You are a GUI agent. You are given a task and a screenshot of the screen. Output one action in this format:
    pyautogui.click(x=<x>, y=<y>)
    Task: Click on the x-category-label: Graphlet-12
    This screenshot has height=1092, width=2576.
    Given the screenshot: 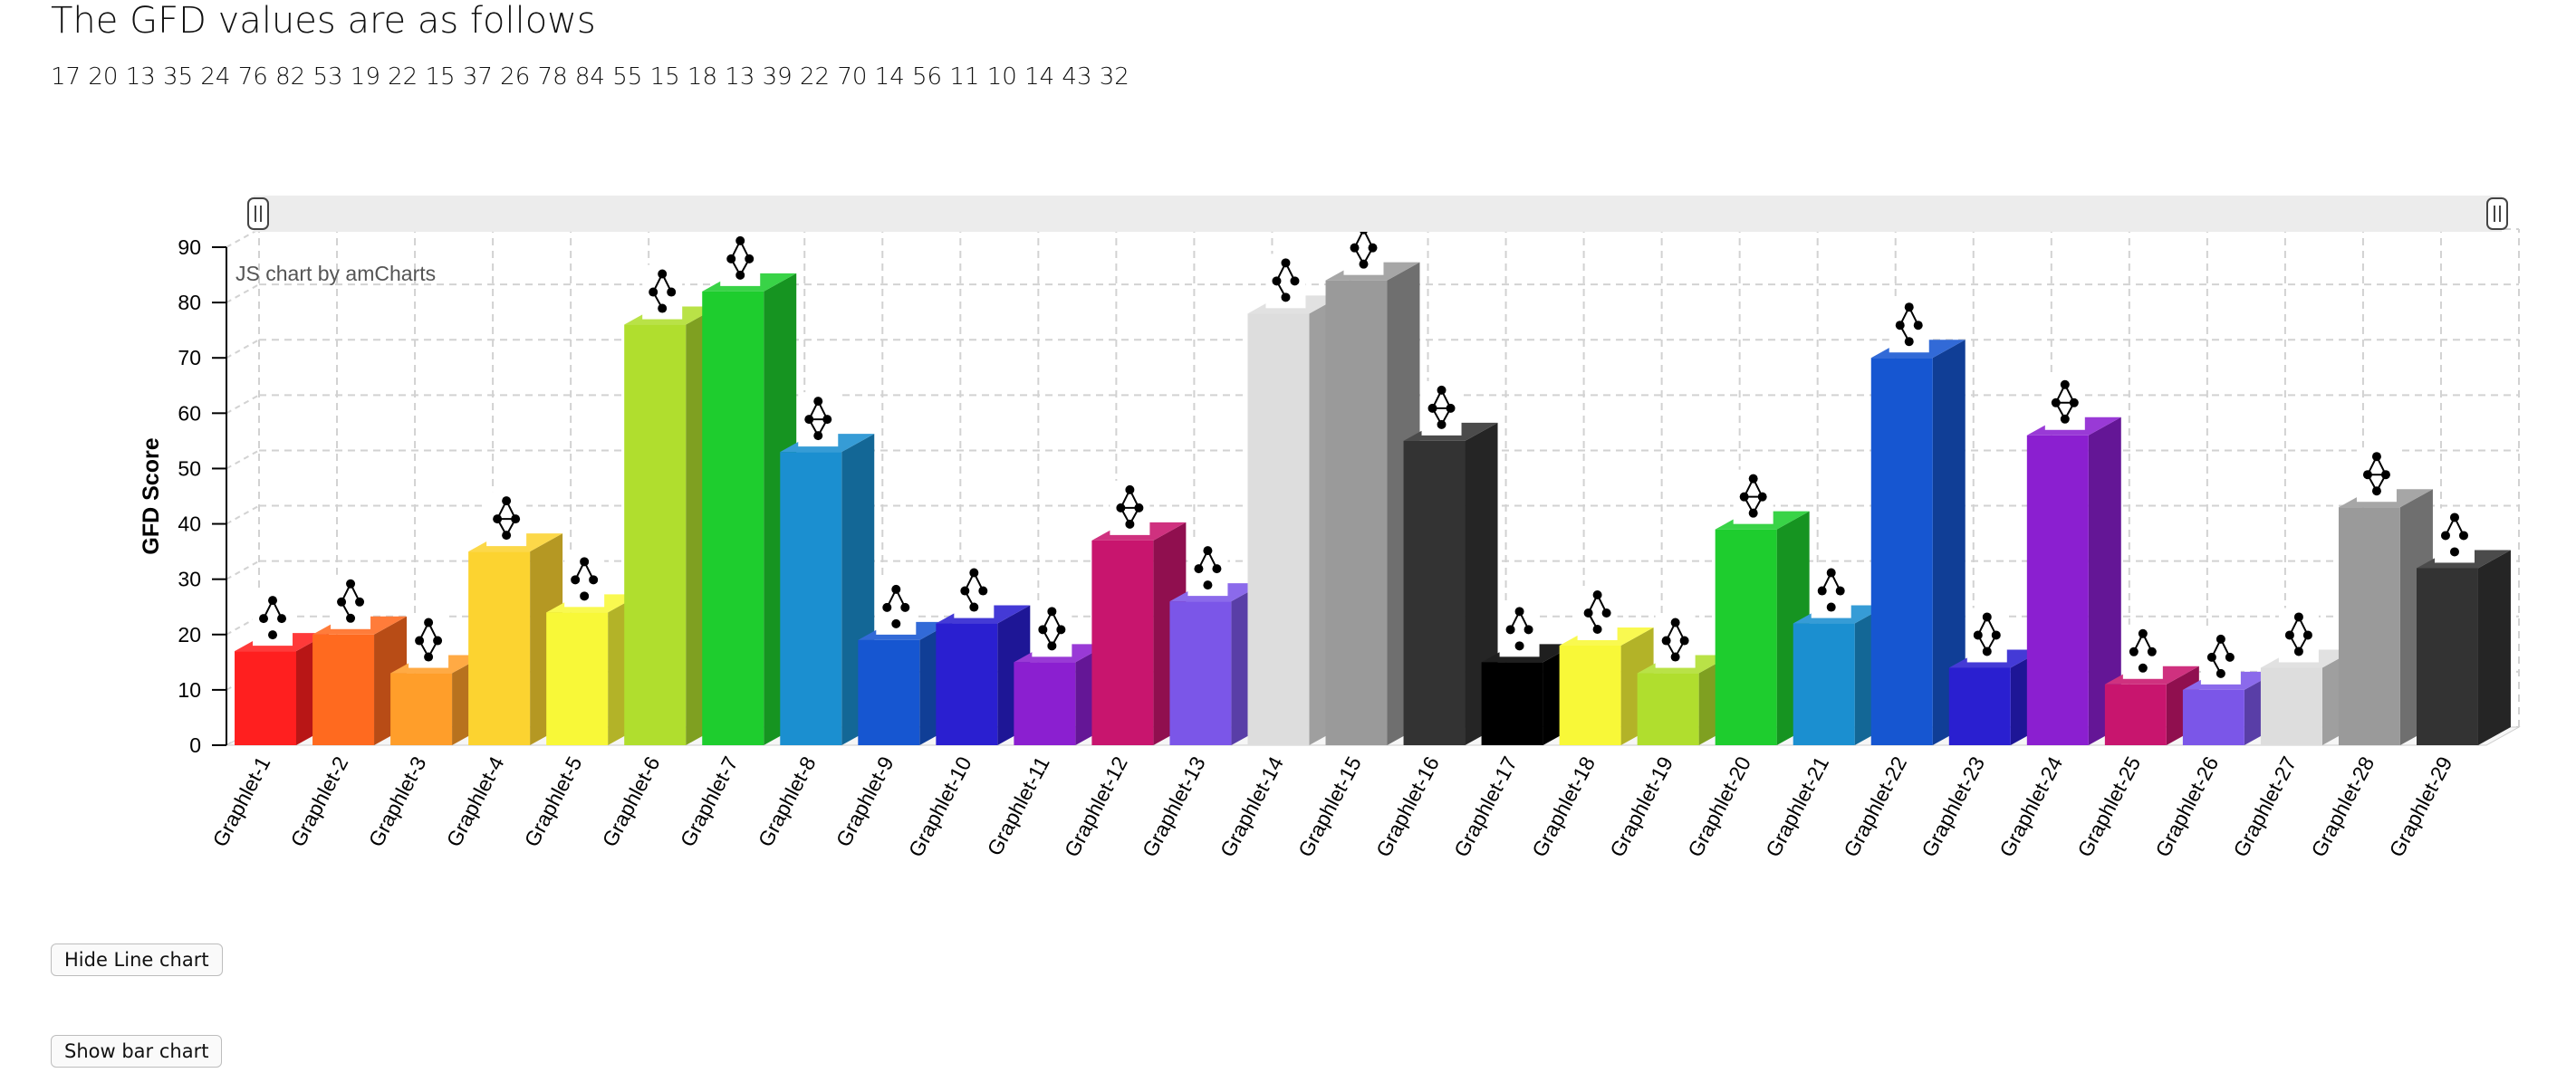 What is the action you would take?
    pyautogui.click(x=1096, y=806)
    